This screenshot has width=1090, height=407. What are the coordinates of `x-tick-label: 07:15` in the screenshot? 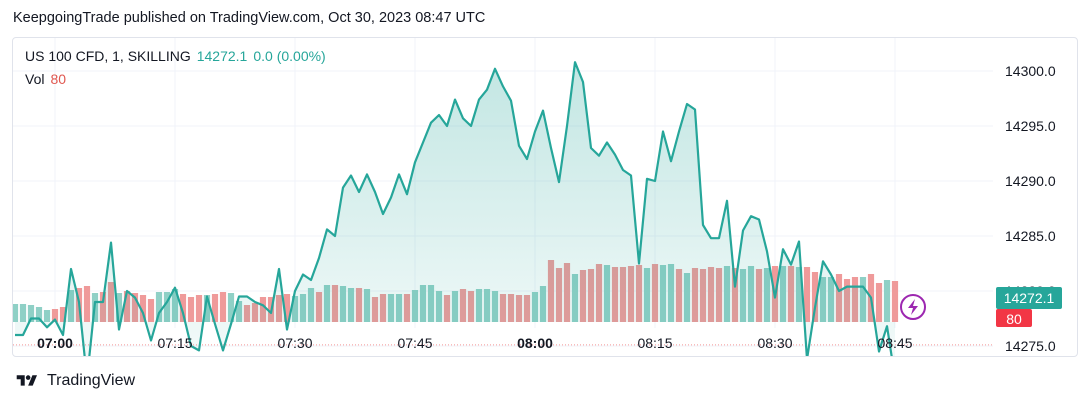 It's located at (174, 343).